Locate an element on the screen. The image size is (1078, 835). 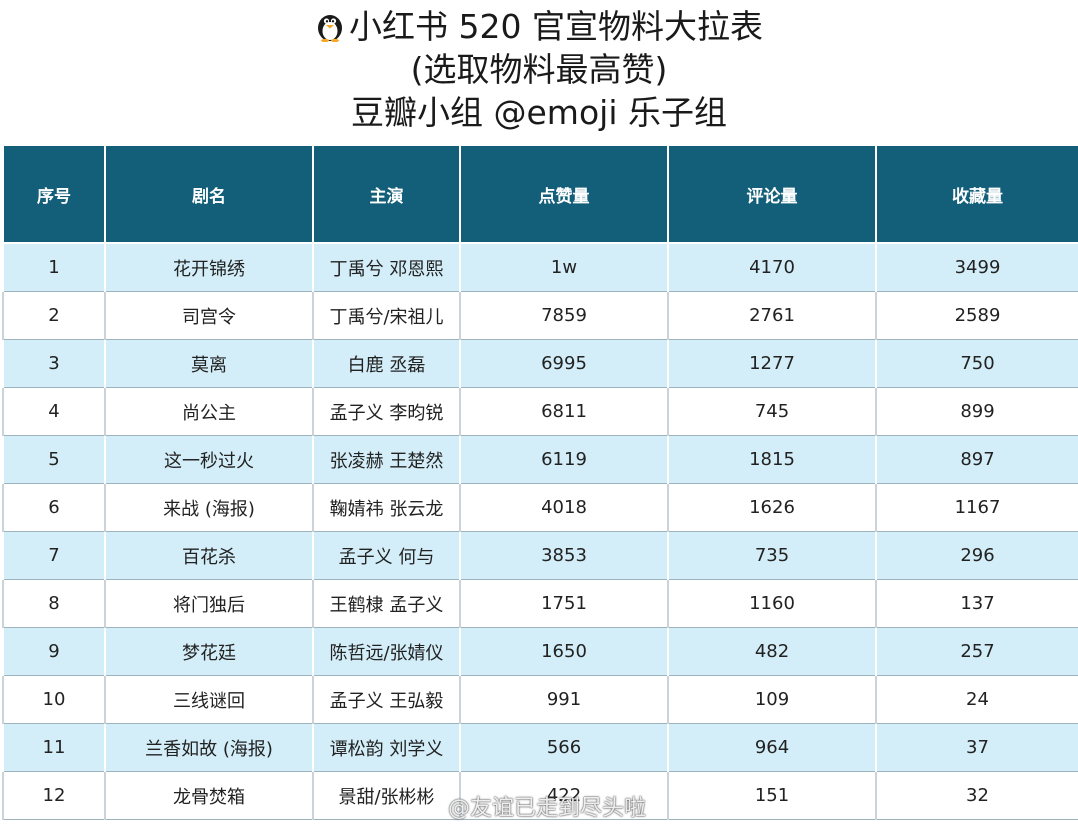
cell-cast: 景甜/张彬彬 is located at coordinates (386, 795).